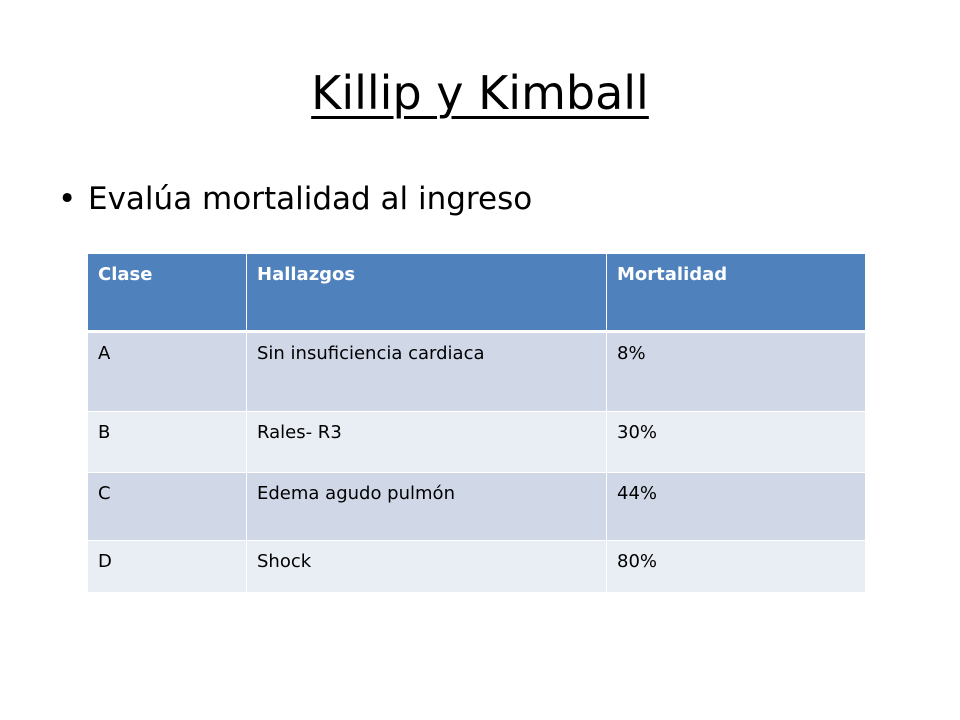  I want to click on slide-title: Killip y Kimball, so click(480, 93).